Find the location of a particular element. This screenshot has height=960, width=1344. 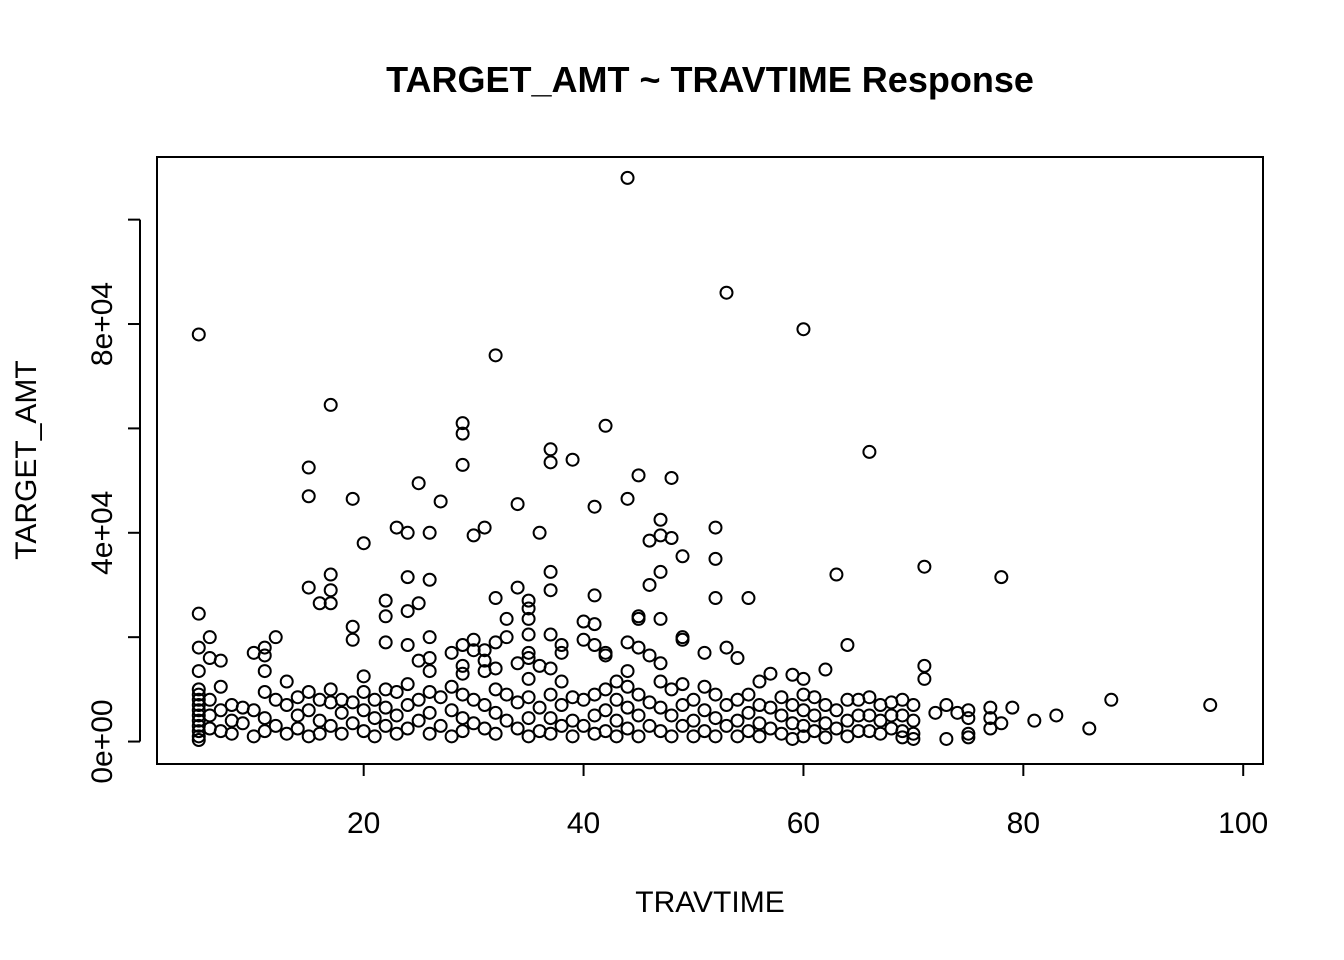

y-tick-label: 0e+00 is located at coordinates (102, 741).